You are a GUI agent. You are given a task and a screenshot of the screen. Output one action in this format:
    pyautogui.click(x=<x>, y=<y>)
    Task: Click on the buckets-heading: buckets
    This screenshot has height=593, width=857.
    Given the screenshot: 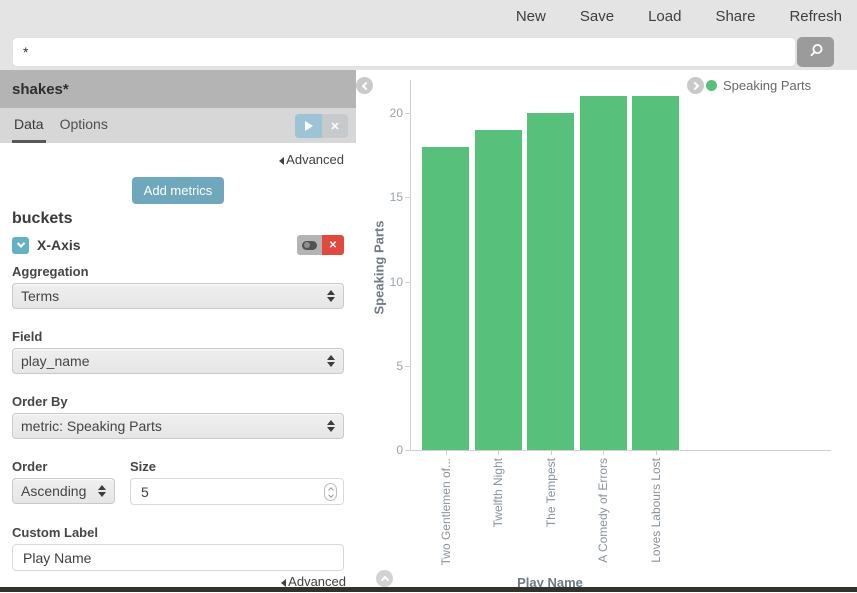 What is the action you would take?
    pyautogui.click(x=42, y=218)
    